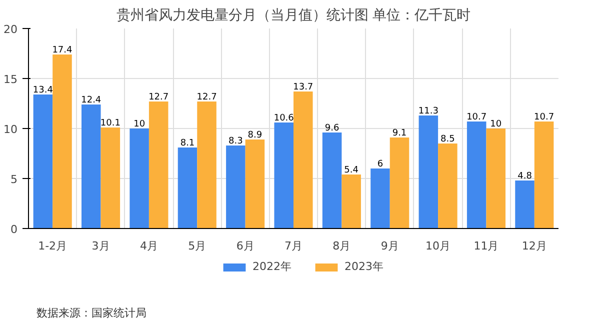 The image size is (590, 330). What do you see at coordinates (438, 246) in the screenshot?
I see `x-tick-label: 10月` at bounding box center [438, 246].